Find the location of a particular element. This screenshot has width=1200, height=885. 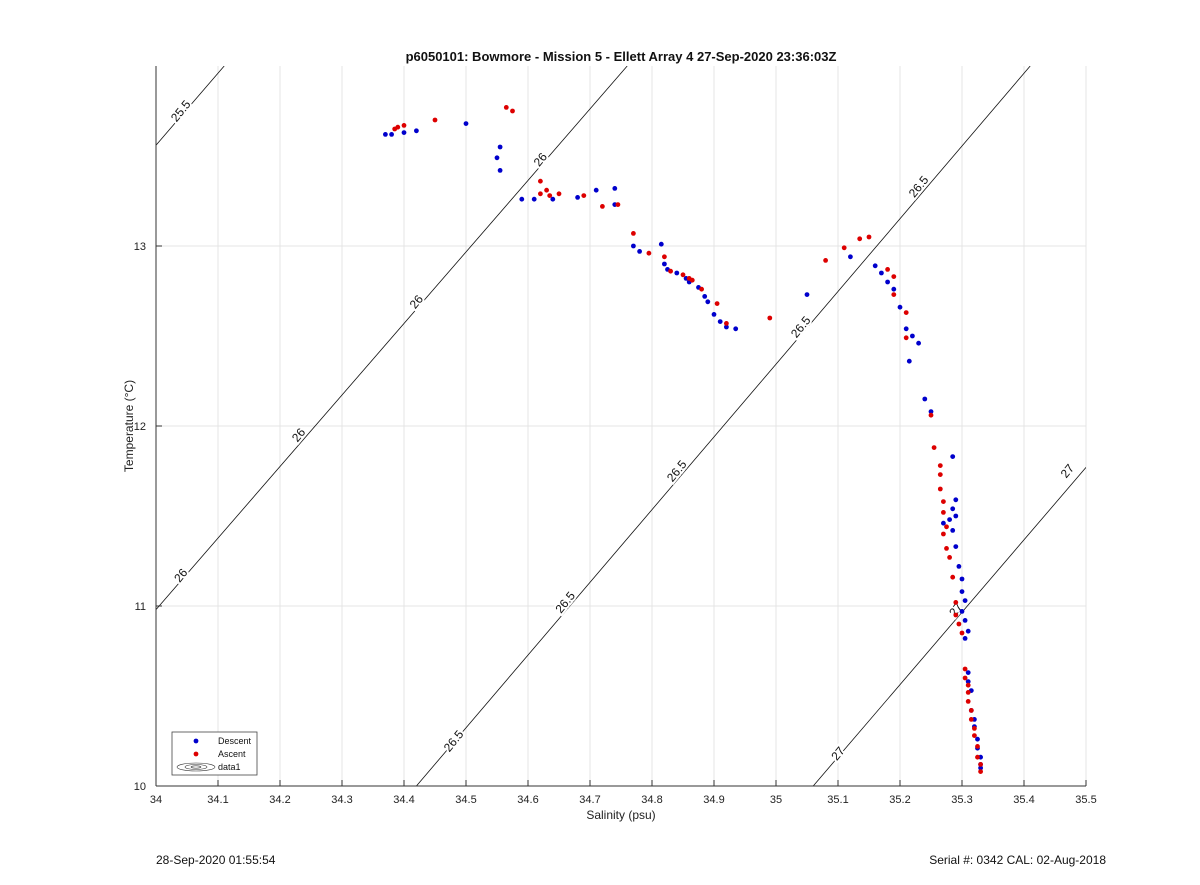

y-tick-label: 11 is located at coordinates (140, 607).